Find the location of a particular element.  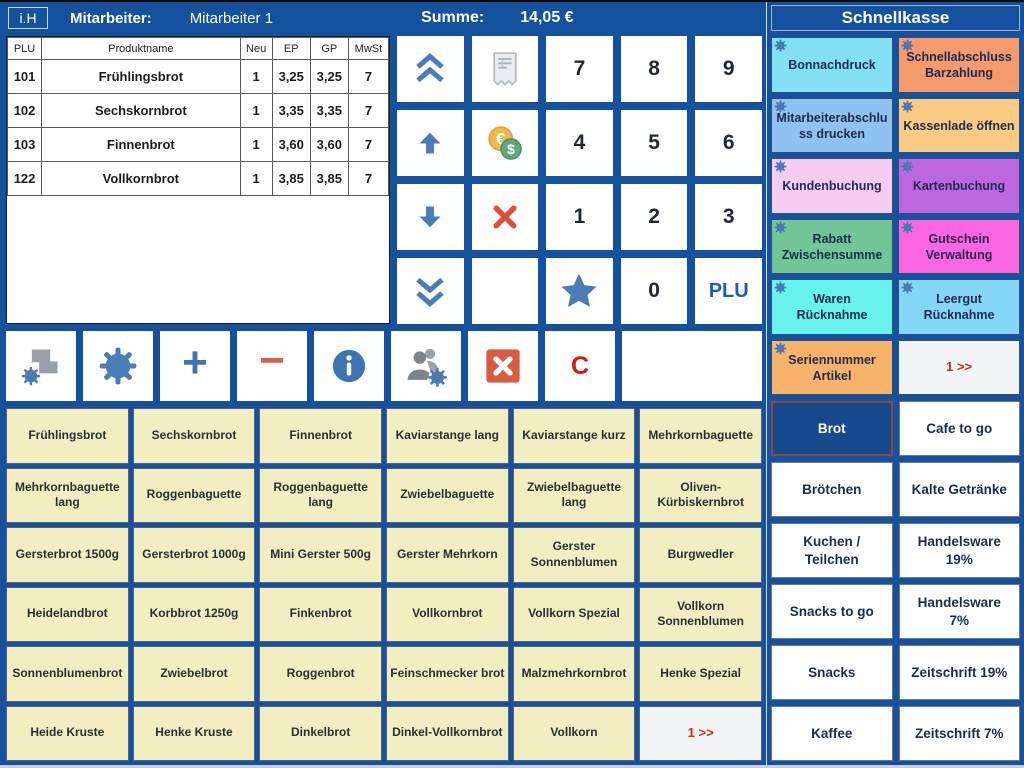

product-button: Henke Kruste is located at coordinates (194, 733).